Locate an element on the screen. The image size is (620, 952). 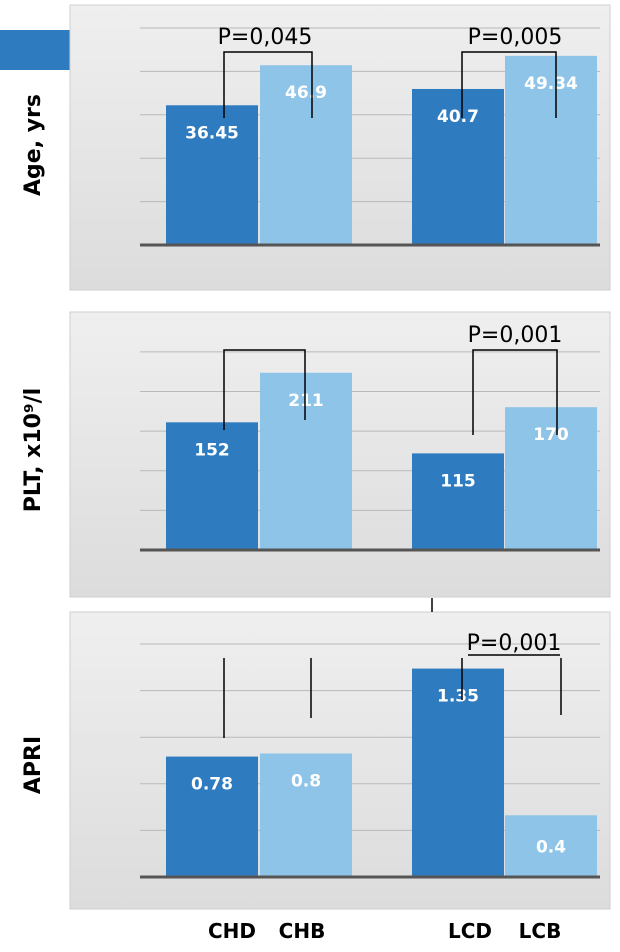
data-label-lcb: 49.34 is located at coordinates (551, 84).